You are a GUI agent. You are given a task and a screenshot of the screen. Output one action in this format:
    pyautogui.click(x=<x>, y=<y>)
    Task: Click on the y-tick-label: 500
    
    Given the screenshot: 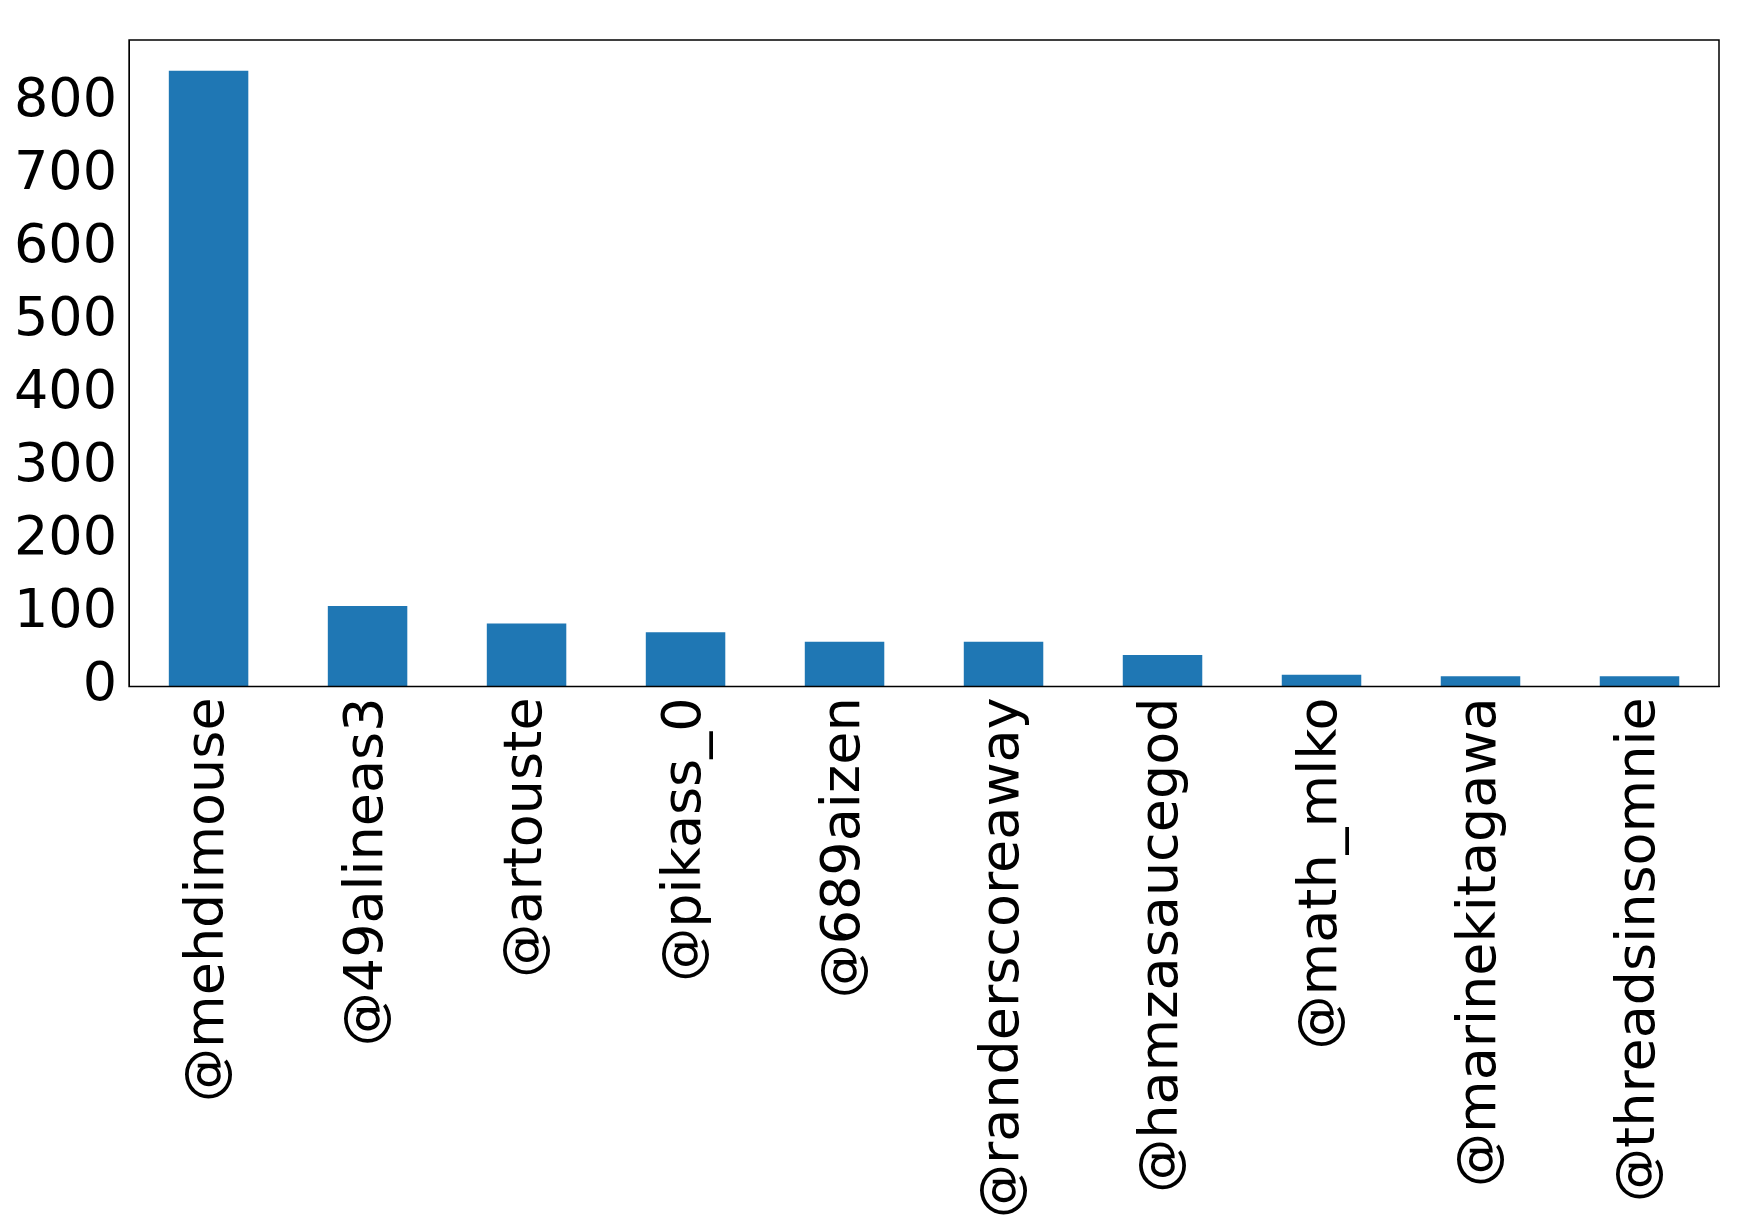 What is the action you would take?
    pyautogui.click(x=65, y=317)
    